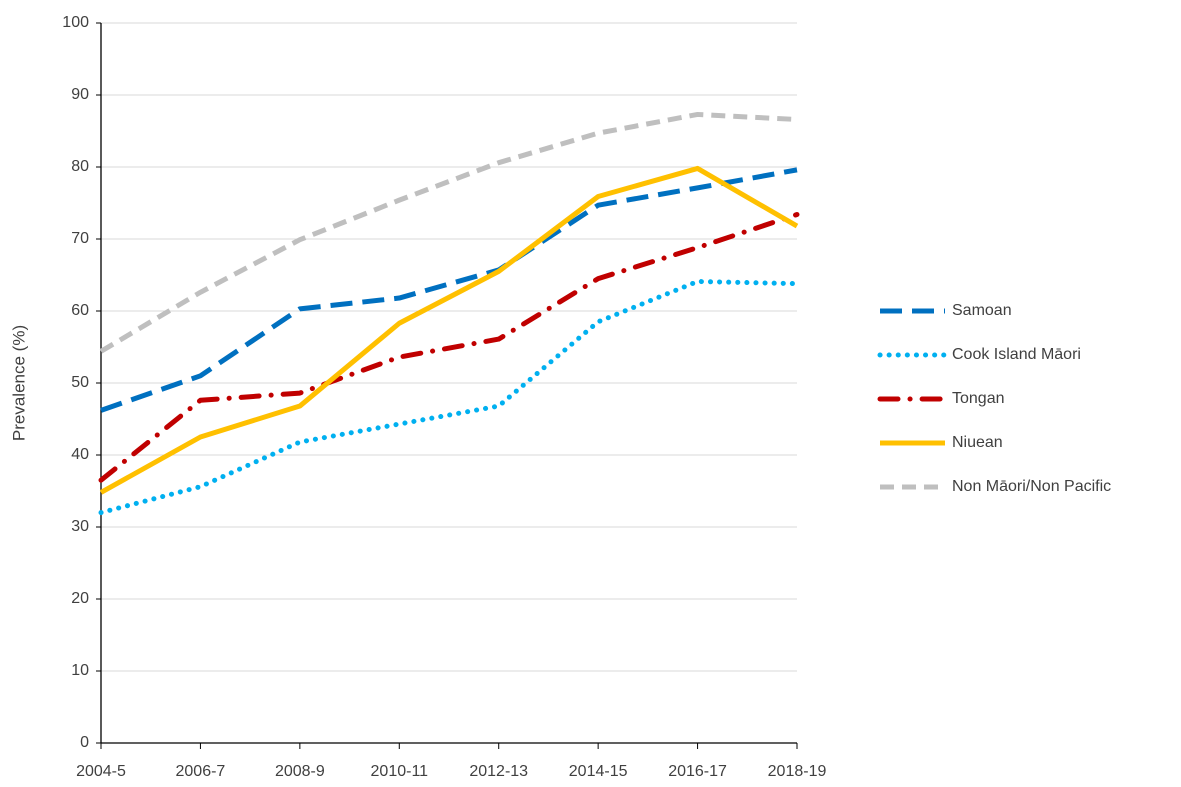 The width and height of the screenshot is (1181, 787). Describe the element at coordinates (80, 670) in the screenshot. I see `y-tick-label: 10` at that location.